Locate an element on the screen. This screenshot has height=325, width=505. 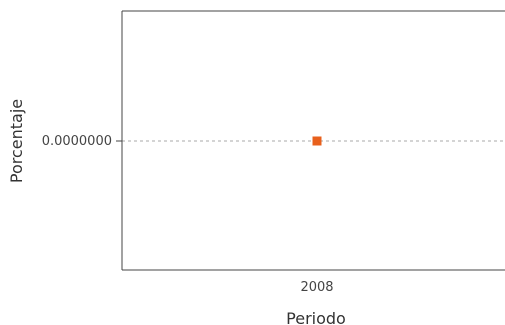
series-points is located at coordinates (317, 141).